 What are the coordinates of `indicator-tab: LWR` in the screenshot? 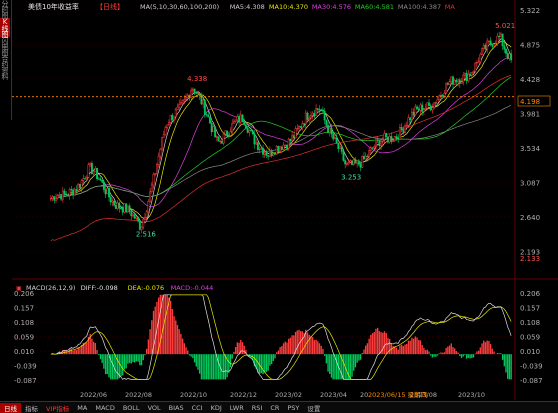 It's located at (236, 407).